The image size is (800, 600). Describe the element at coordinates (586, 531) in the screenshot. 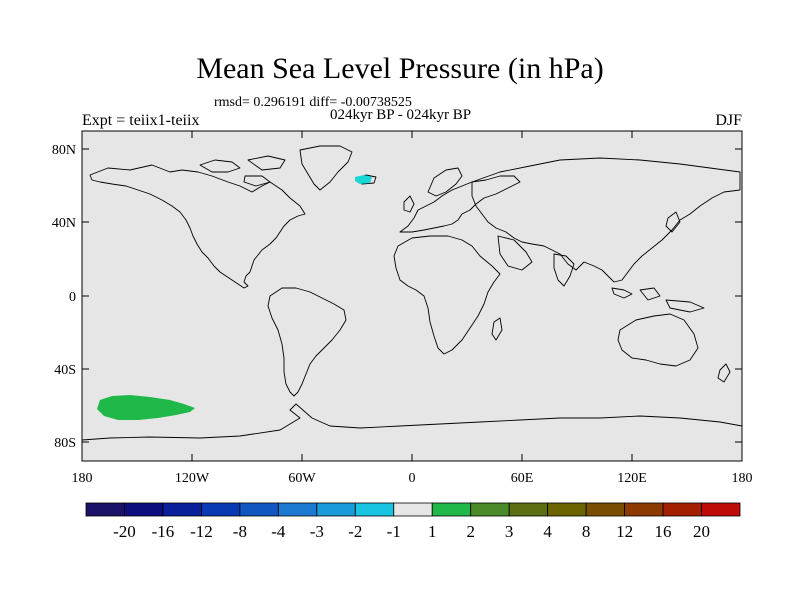

I see `colorbar-label: 8` at that location.